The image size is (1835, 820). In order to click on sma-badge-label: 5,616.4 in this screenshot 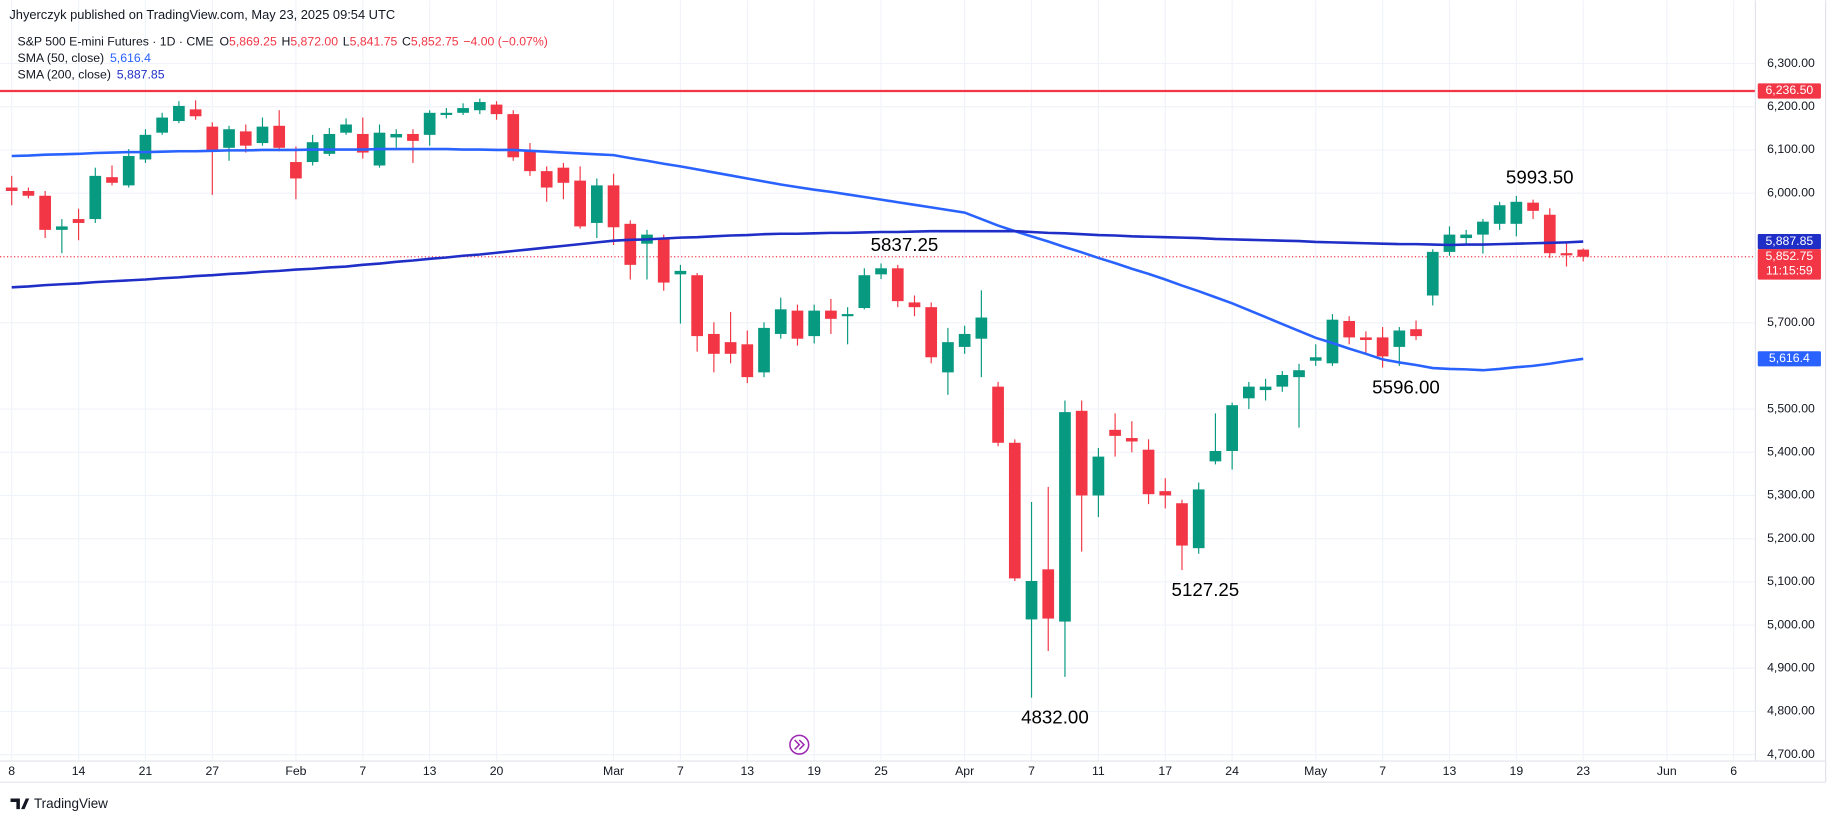, I will do `click(1789, 358)`.